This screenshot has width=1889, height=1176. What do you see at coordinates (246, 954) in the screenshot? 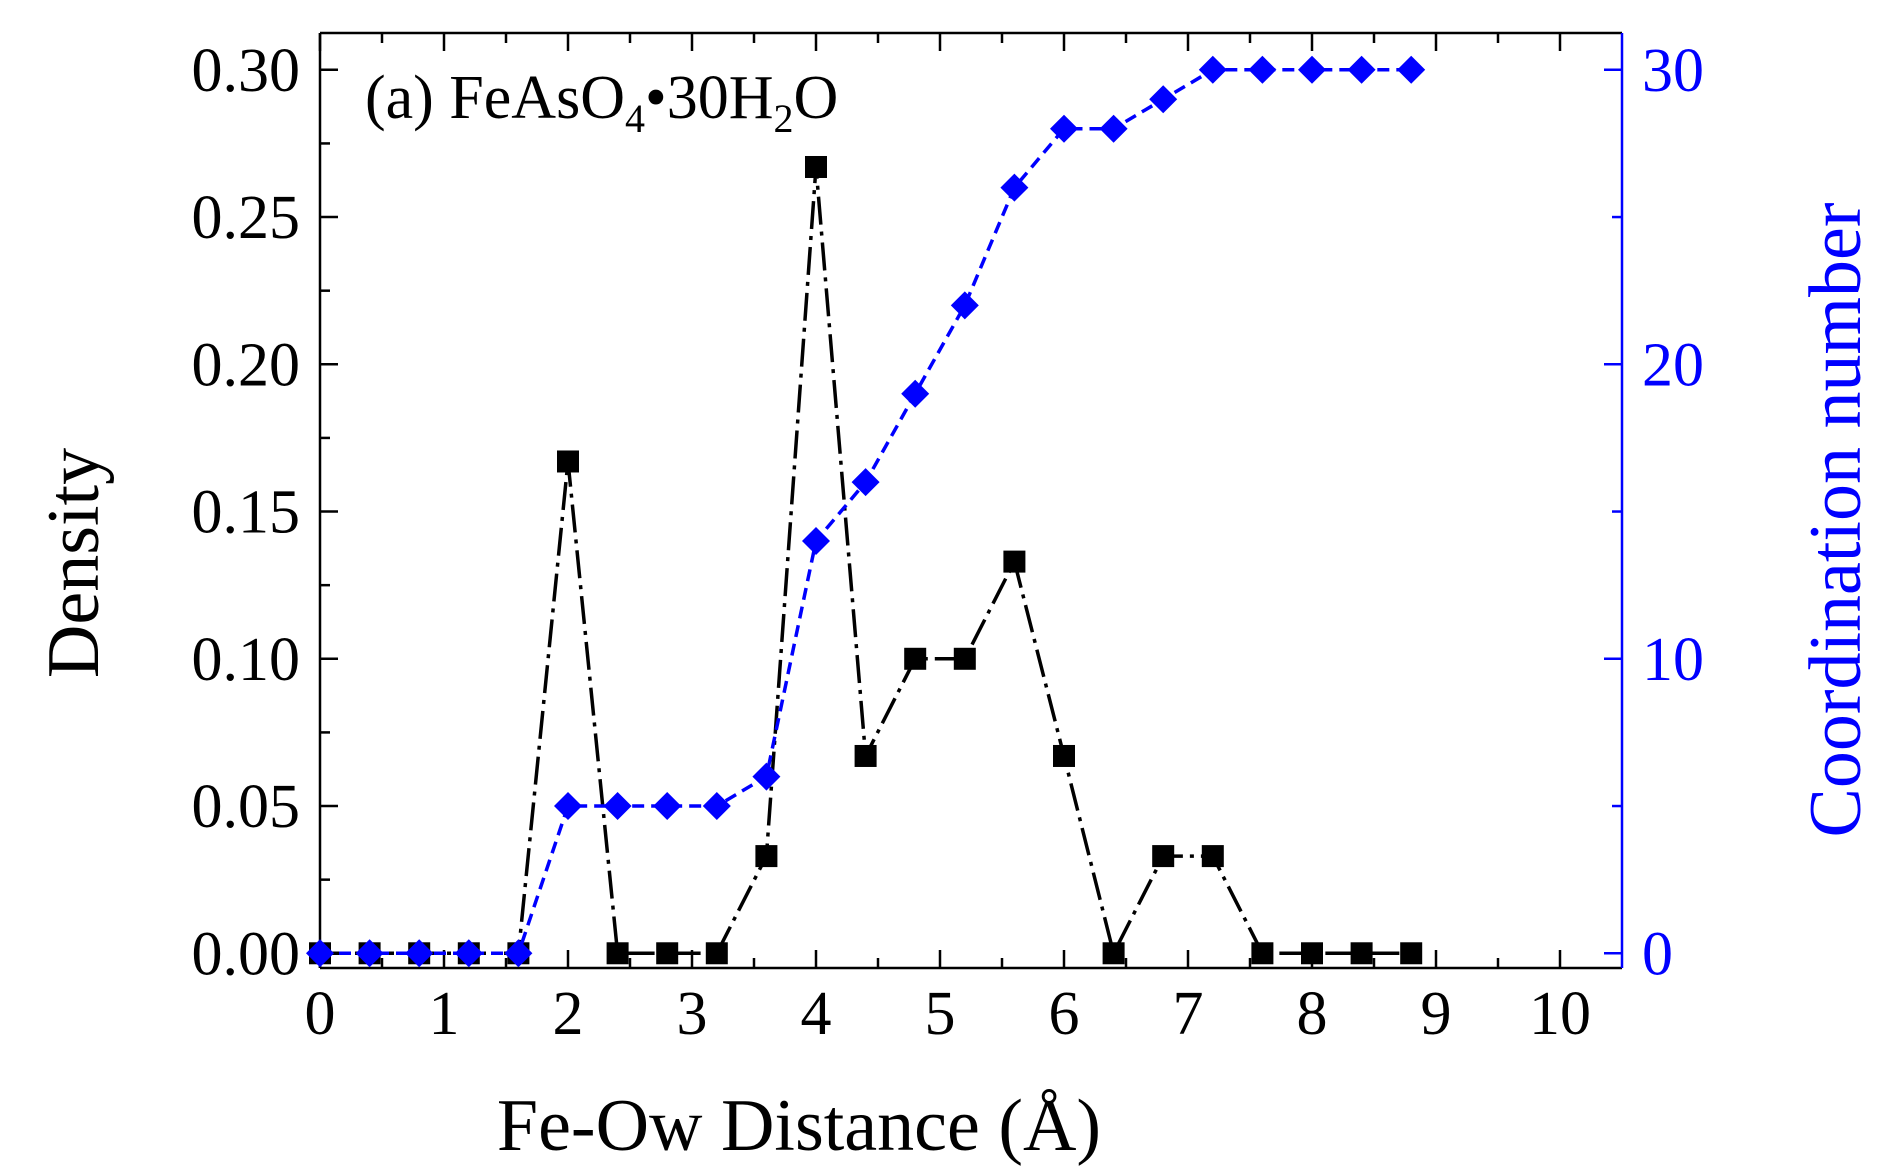
I see `y-tick-label: 0.00` at bounding box center [246, 954].